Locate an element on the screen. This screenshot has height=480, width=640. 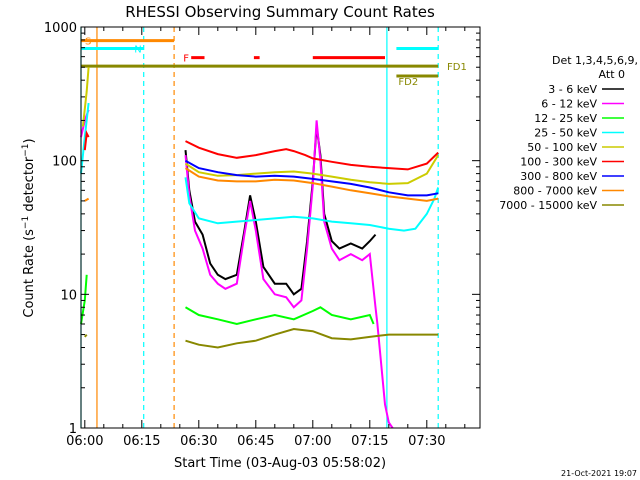
x-tick-label: 07:15 is located at coordinates (369, 441).